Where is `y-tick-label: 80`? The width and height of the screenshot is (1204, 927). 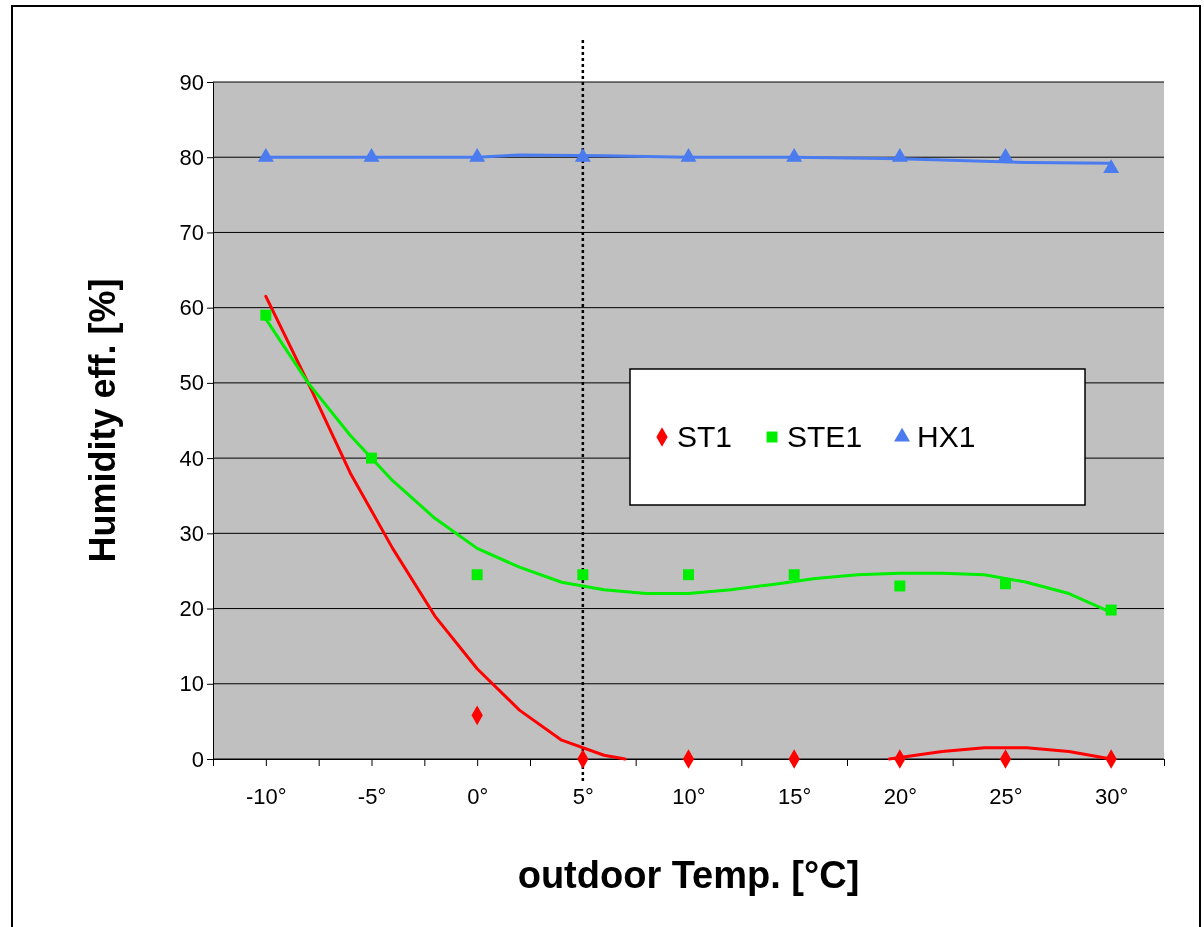 y-tick-label: 80 is located at coordinates (191, 157).